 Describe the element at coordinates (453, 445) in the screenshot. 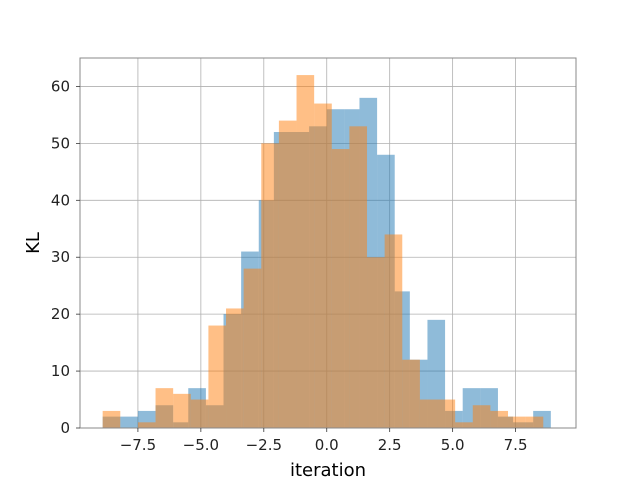

I see `x-tick-label: 5.0` at that location.